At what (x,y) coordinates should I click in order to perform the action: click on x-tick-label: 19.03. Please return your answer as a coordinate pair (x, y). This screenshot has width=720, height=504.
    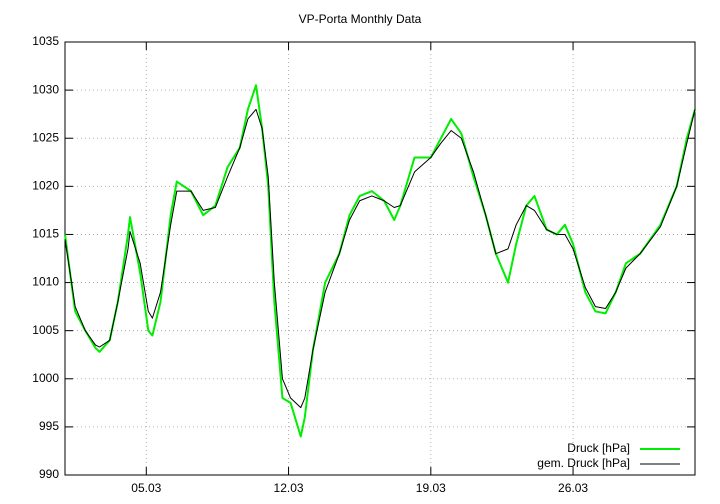
    Looking at the image, I should click on (431, 488).